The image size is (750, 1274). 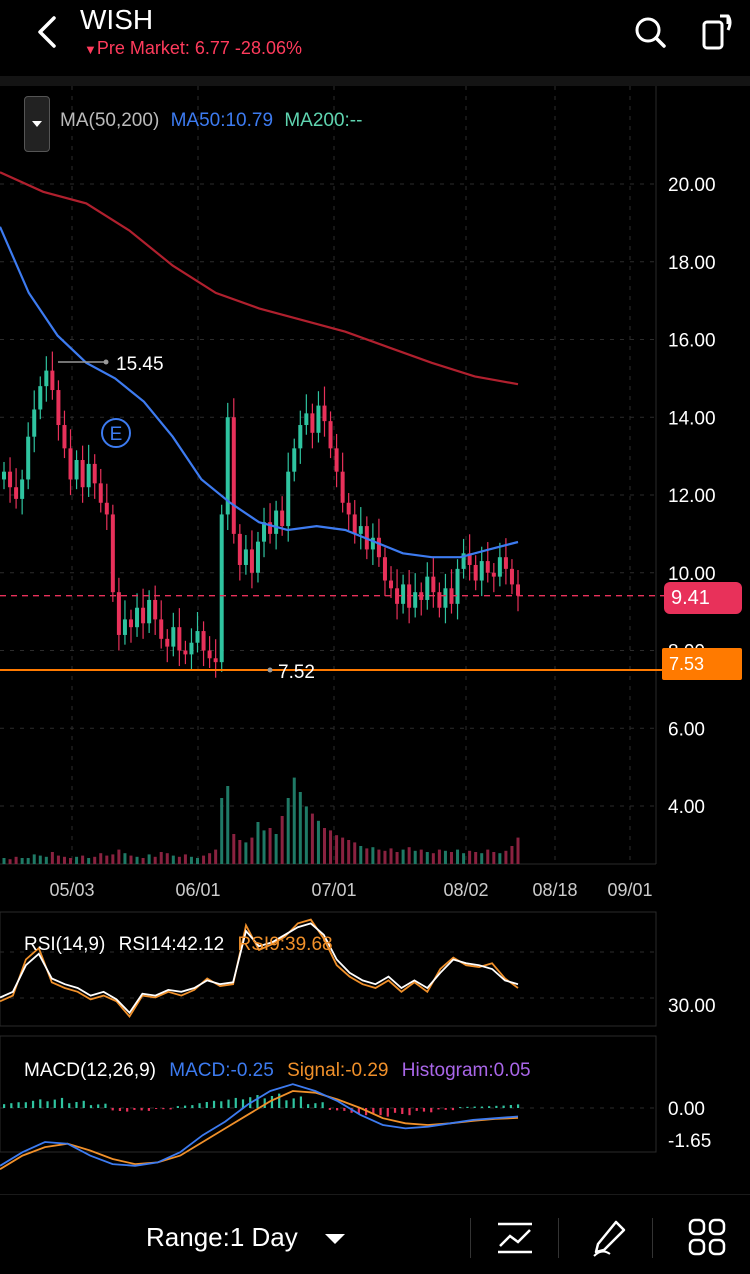 I want to click on search-icon, so click(x=650, y=32).